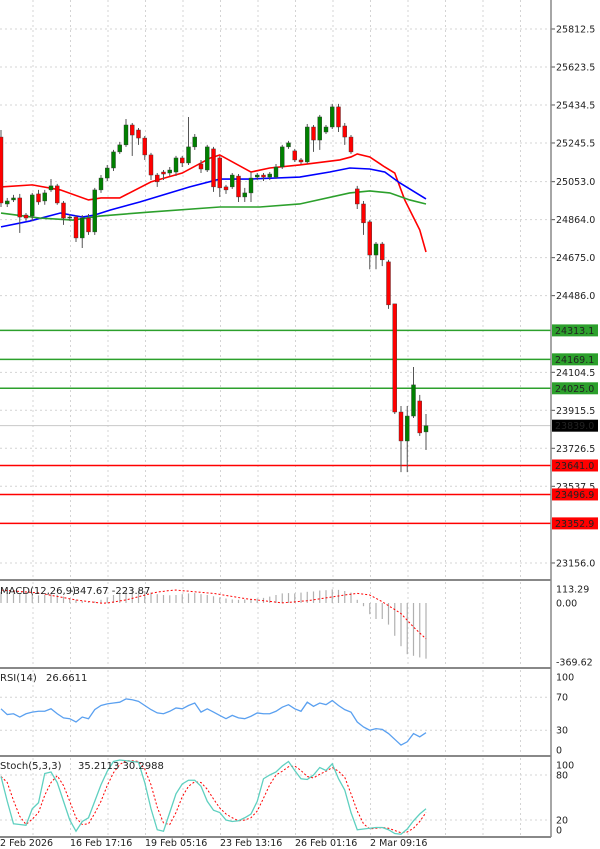 Image resolution: width=600 pixels, height=849 pixels. Describe the element at coordinates (575, 182) in the screenshot. I see `price-tick-label: 25053.0` at that location.